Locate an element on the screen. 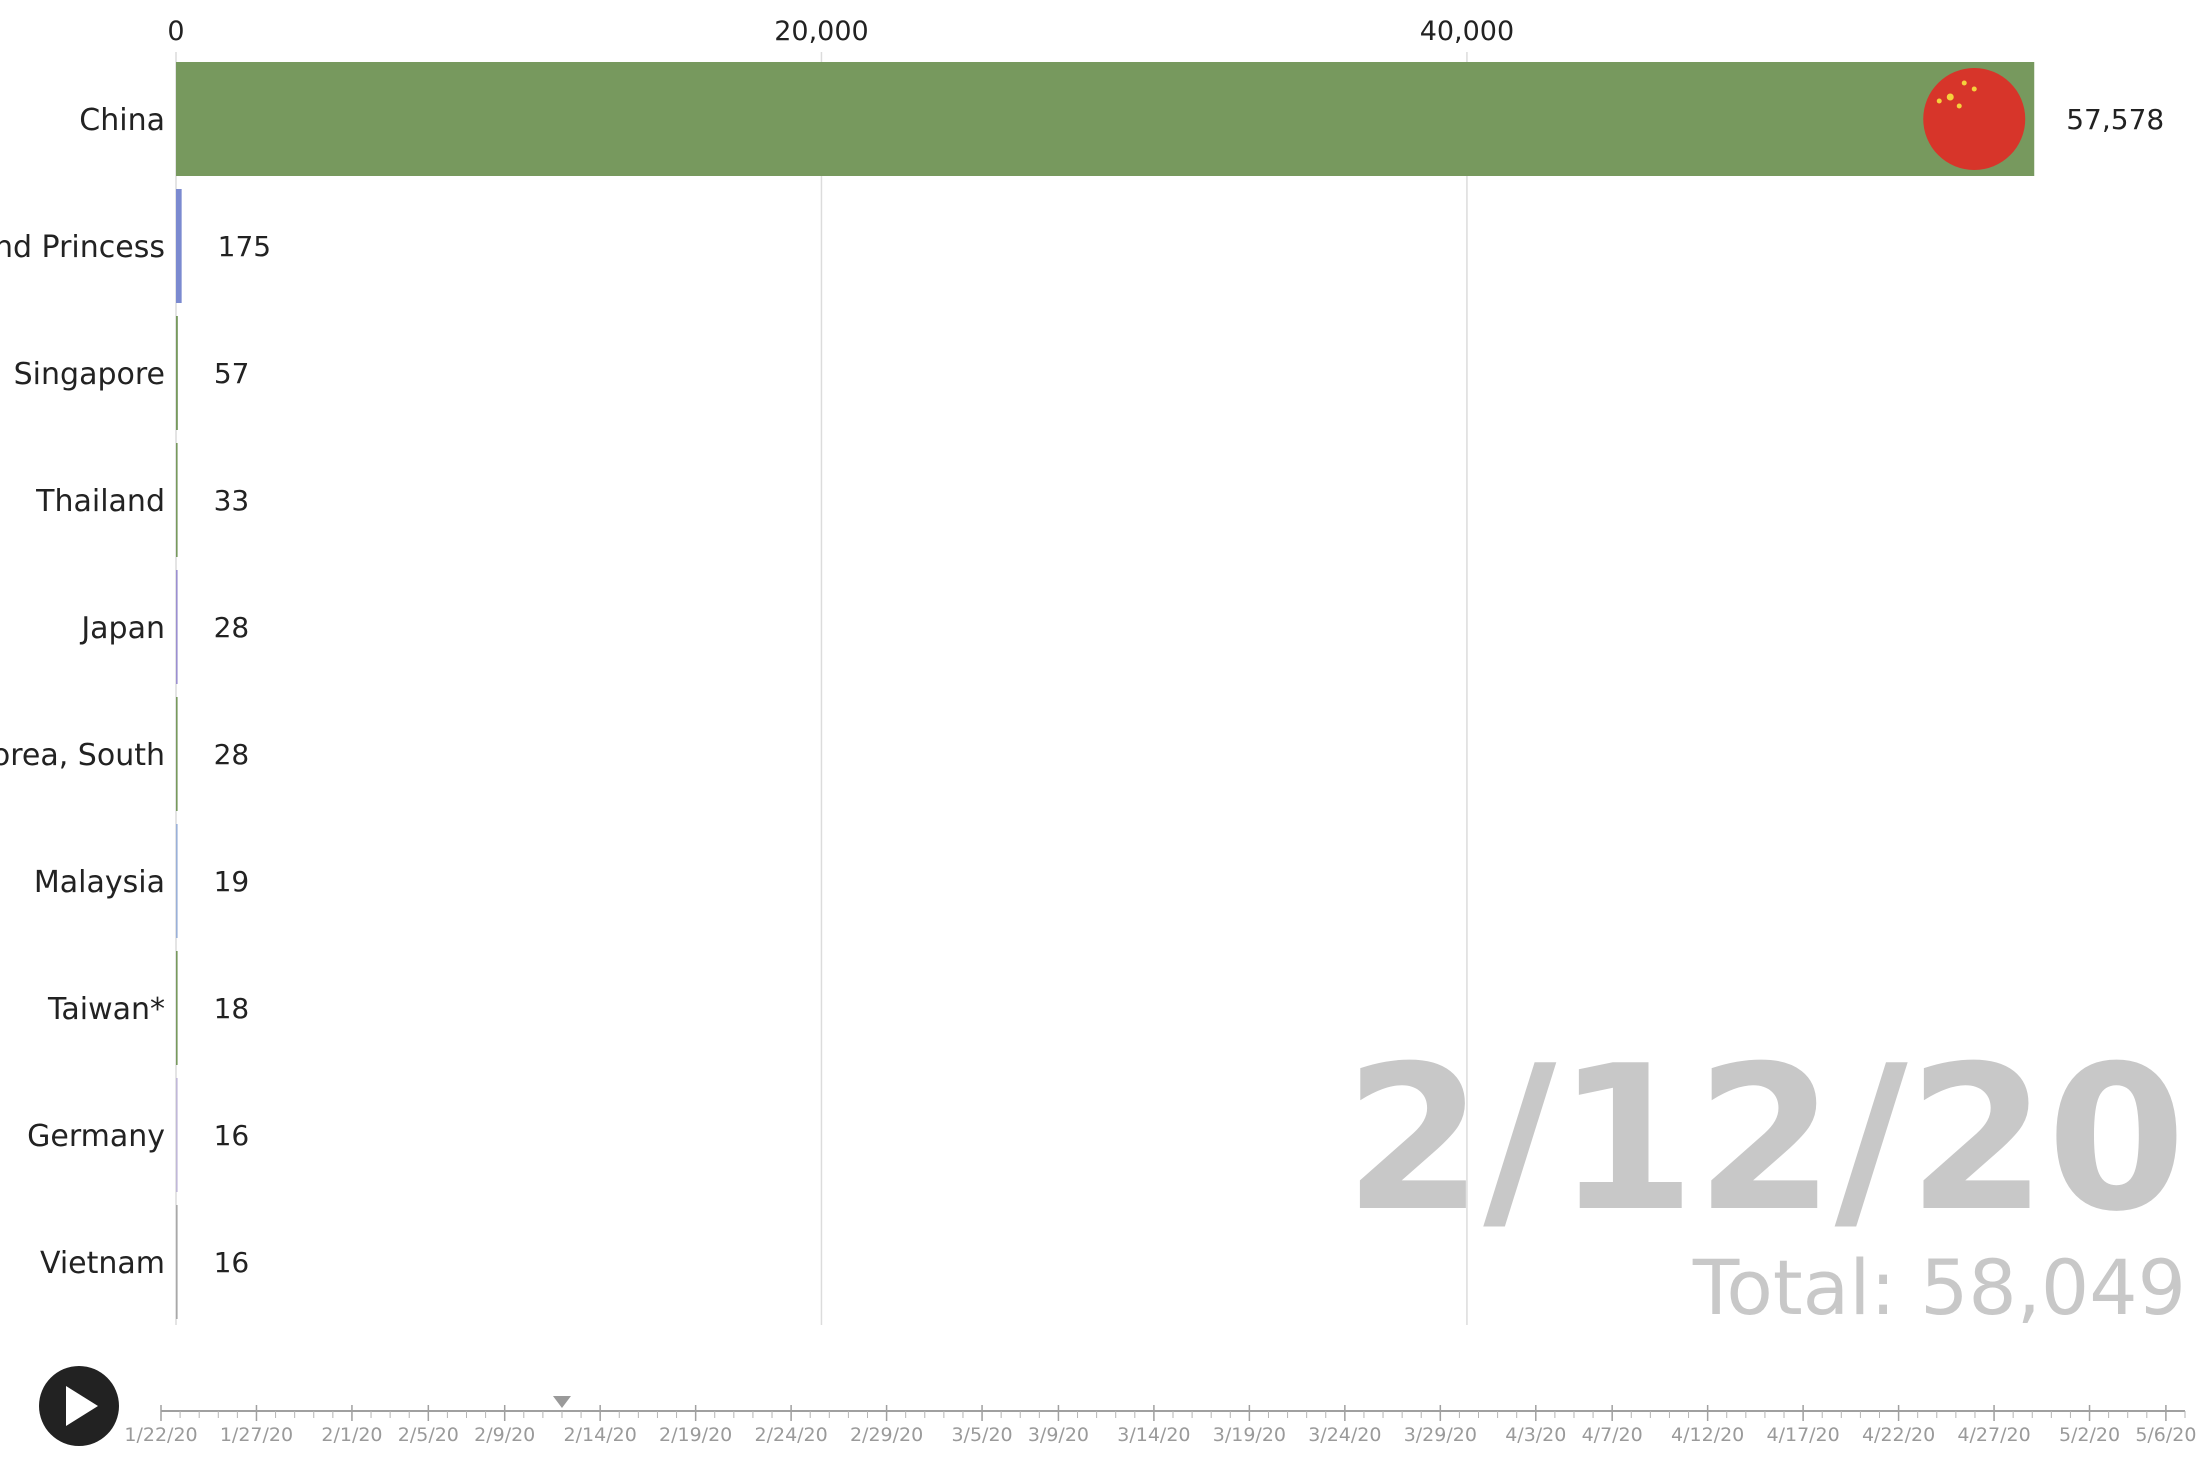  timeline-label: 3/29/20 is located at coordinates (1440, 1435).